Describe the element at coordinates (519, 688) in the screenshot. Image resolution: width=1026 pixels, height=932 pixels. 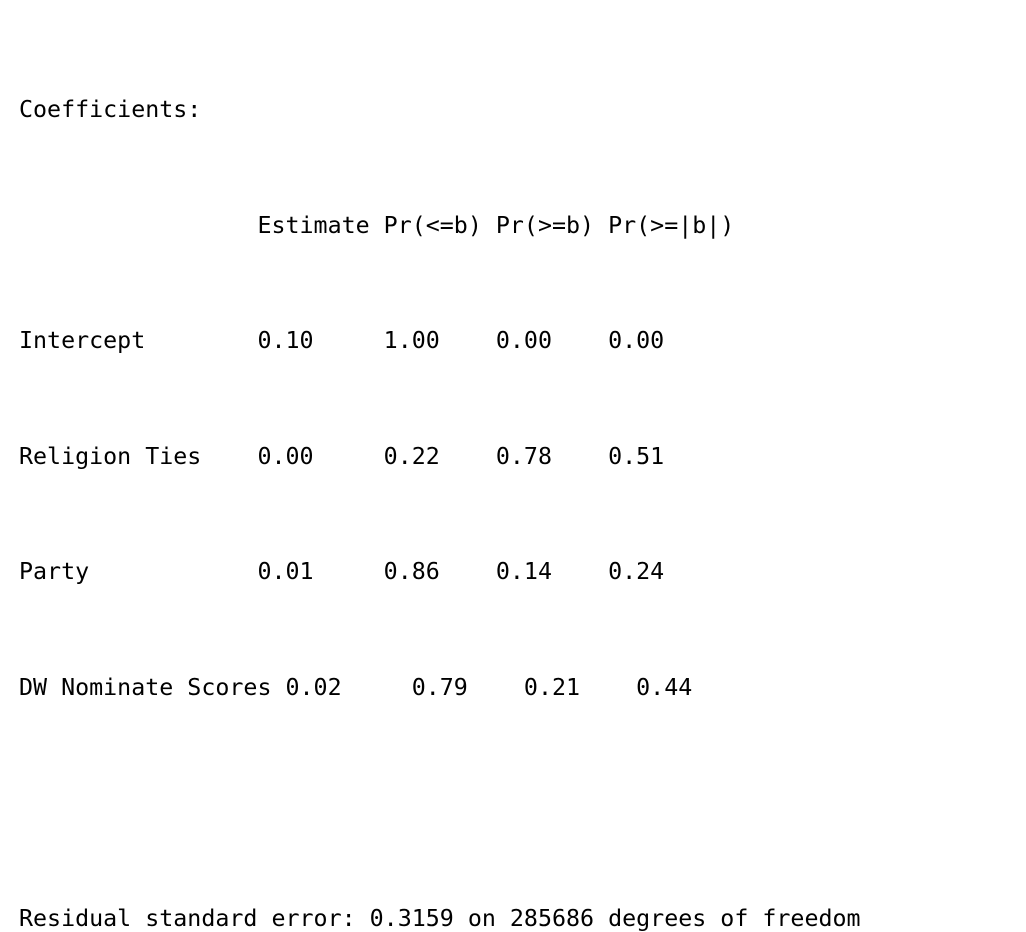
I see `table-row: DW Nominate Scores 0.02 0.79 0.21 0.44` at that location.